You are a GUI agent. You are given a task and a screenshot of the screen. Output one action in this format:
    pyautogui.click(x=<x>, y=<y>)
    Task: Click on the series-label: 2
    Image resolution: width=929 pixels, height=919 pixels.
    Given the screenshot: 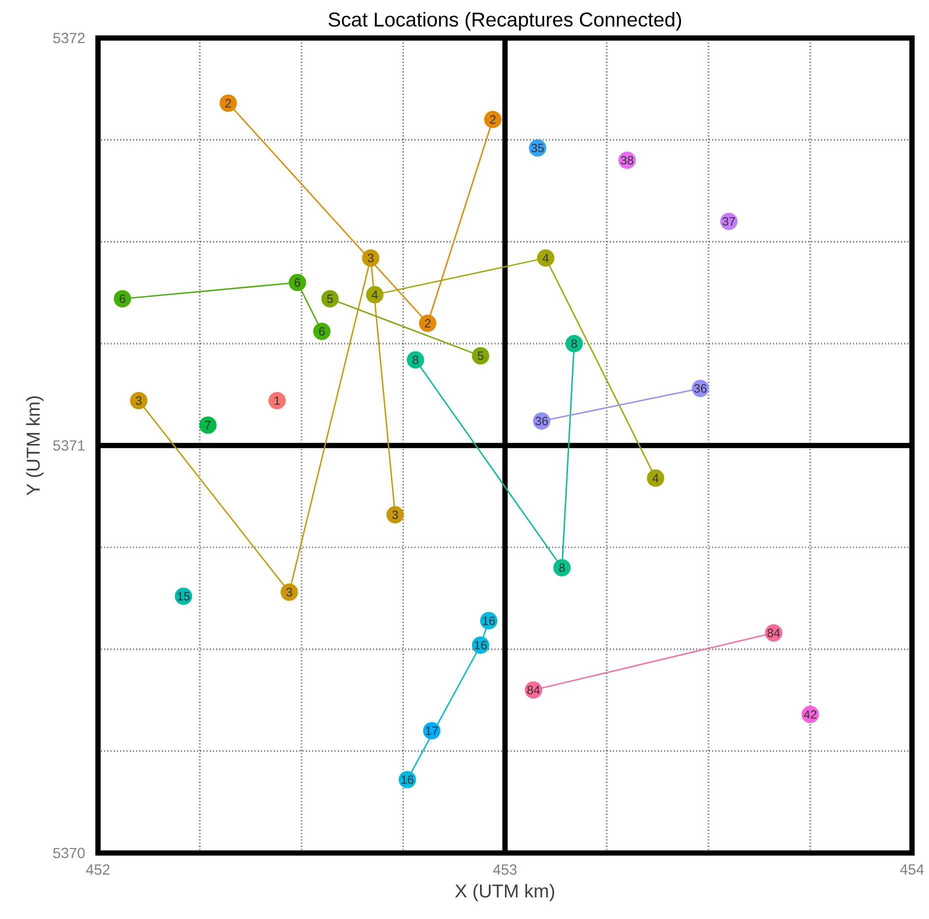 What is the action you would take?
    pyautogui.click(x=493, y=119)
    